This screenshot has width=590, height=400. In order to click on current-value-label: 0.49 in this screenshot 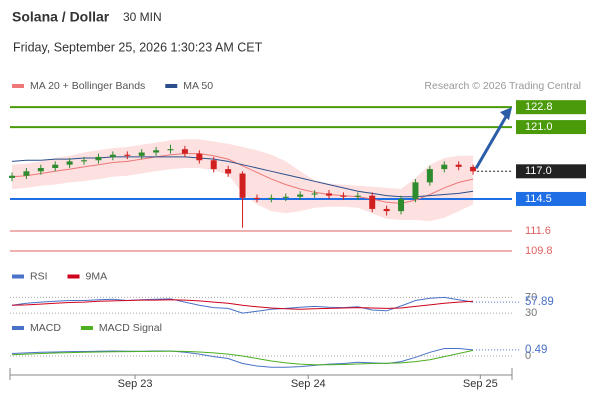, I will do `click(536, 350)`.